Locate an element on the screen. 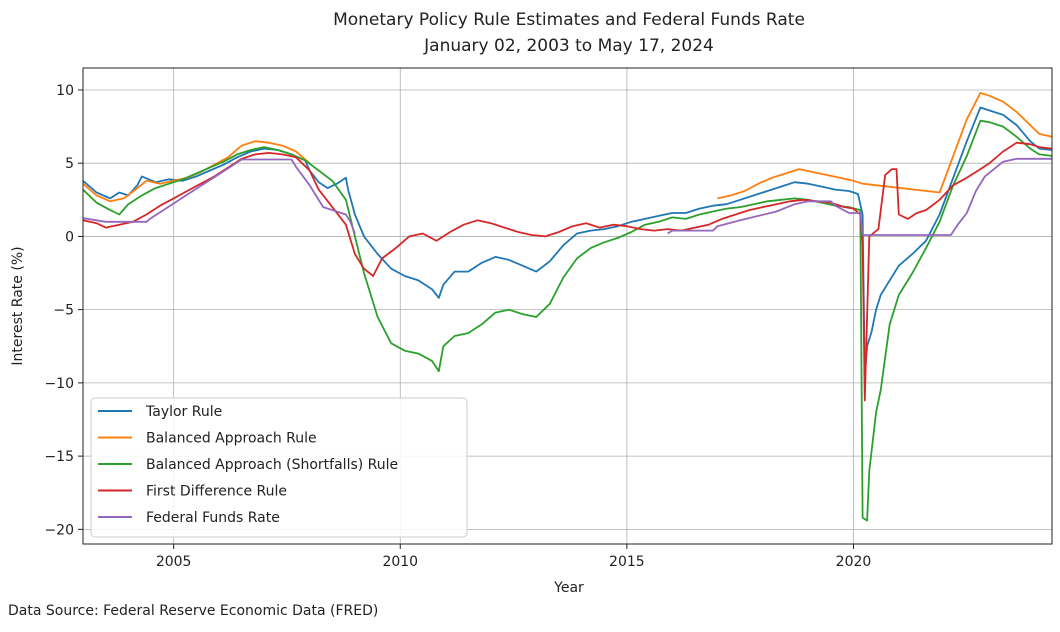  y-axis-label: Interest Rate (%) is located at coordinates (18, 305).